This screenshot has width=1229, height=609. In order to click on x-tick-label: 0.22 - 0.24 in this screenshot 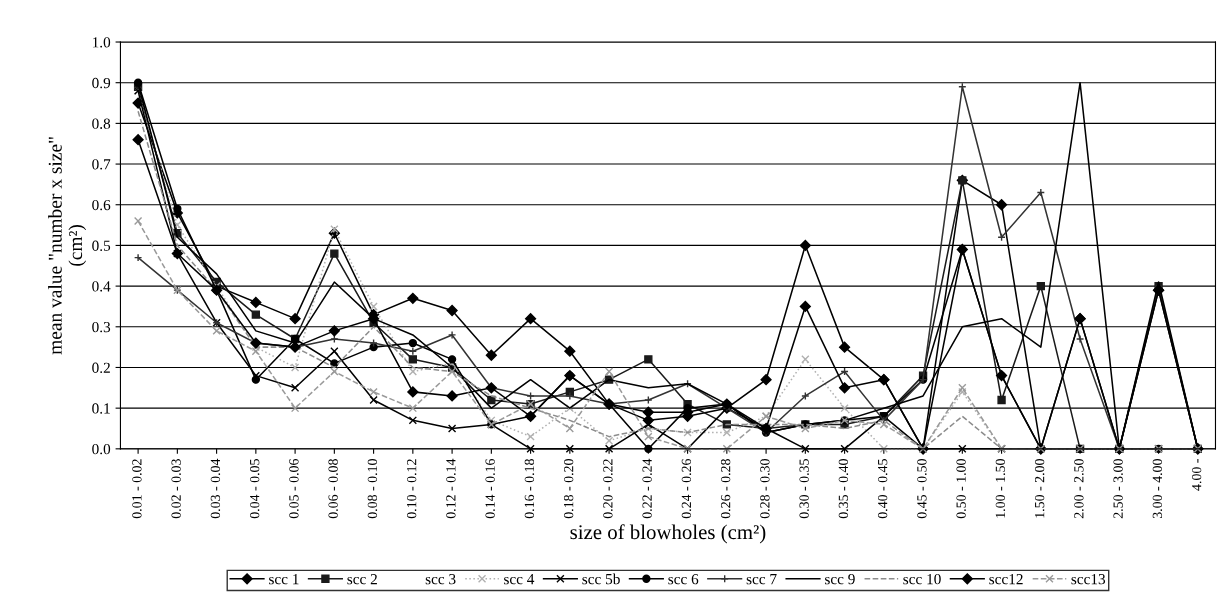, I will do `click(647, 488)`.